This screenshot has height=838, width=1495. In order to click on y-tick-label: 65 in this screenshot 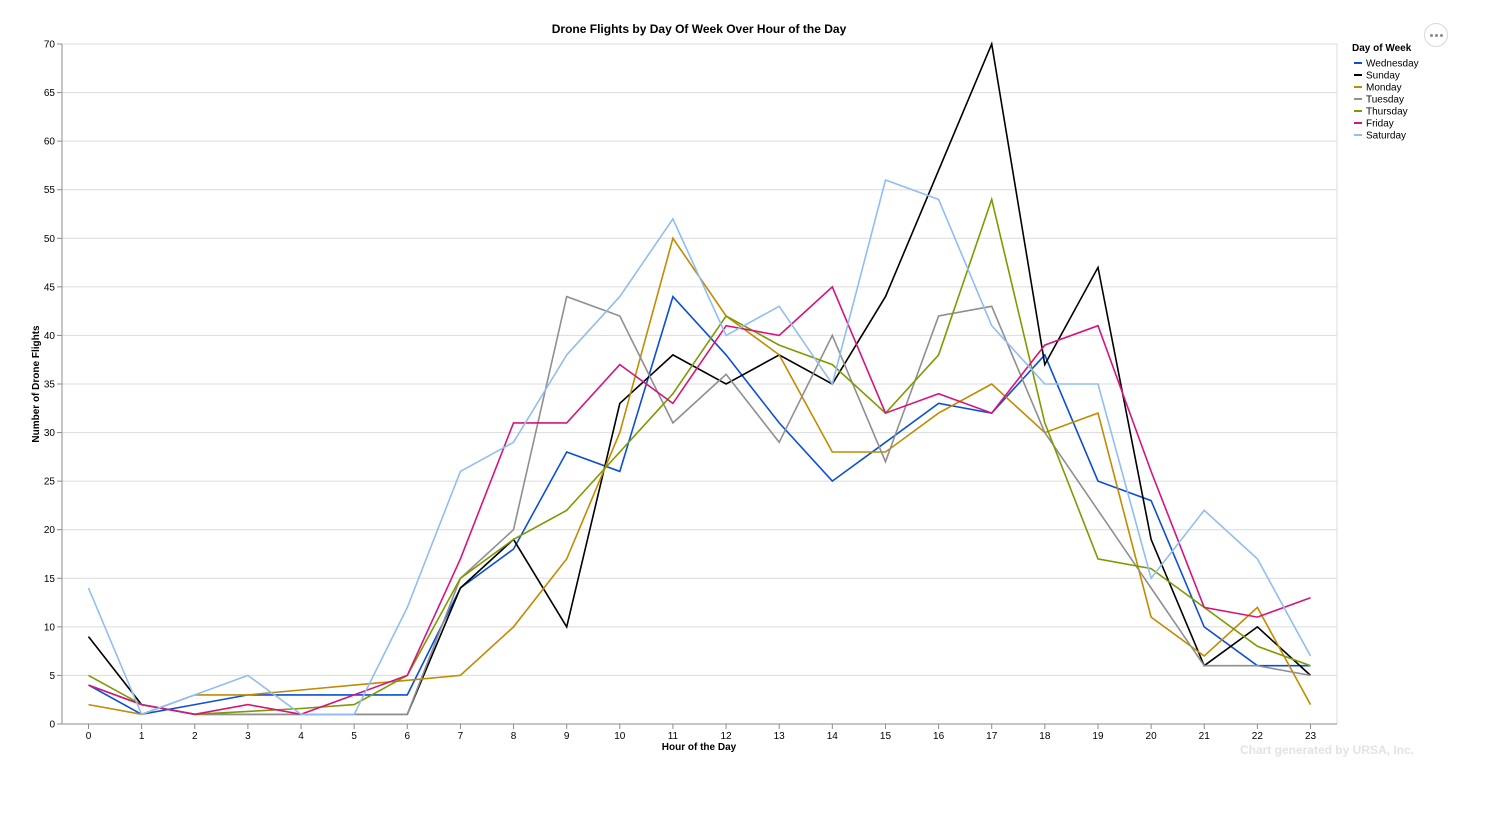, I will do `click(50, 93)`.